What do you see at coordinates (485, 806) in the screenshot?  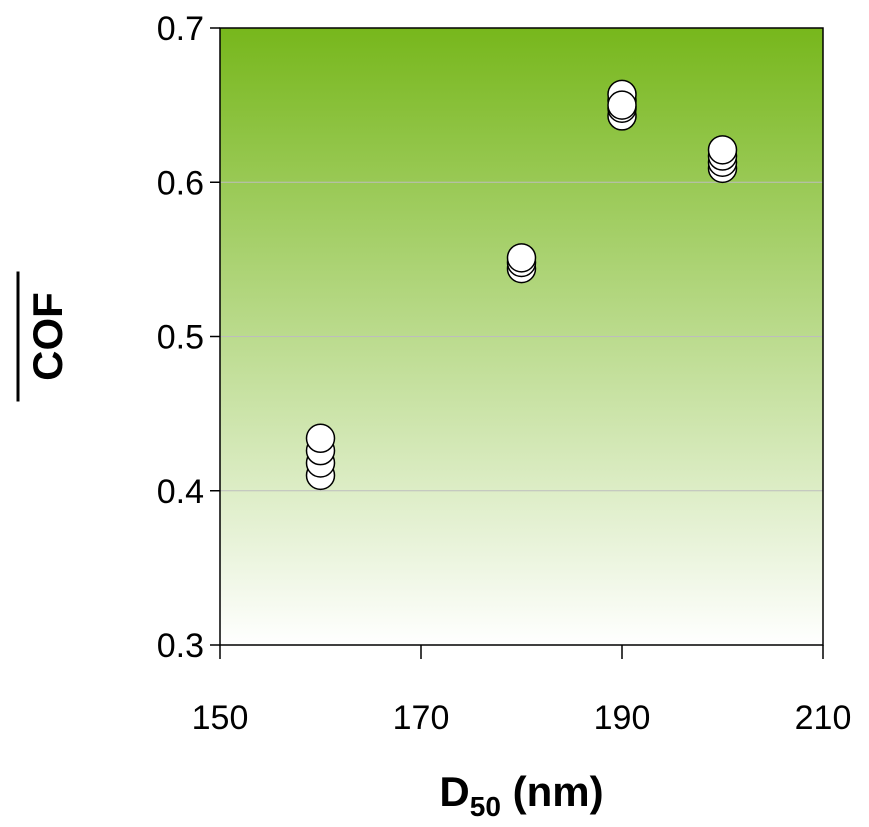 I see `x-axis-title-subscript: 50` at bounding box center [485, 806].